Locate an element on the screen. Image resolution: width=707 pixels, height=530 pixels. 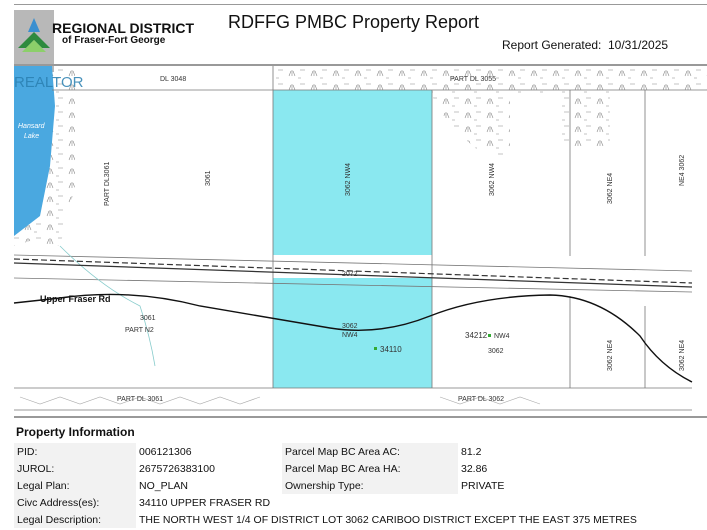
label-dl3048: DL 3048 is located at coordinates (173, 79).